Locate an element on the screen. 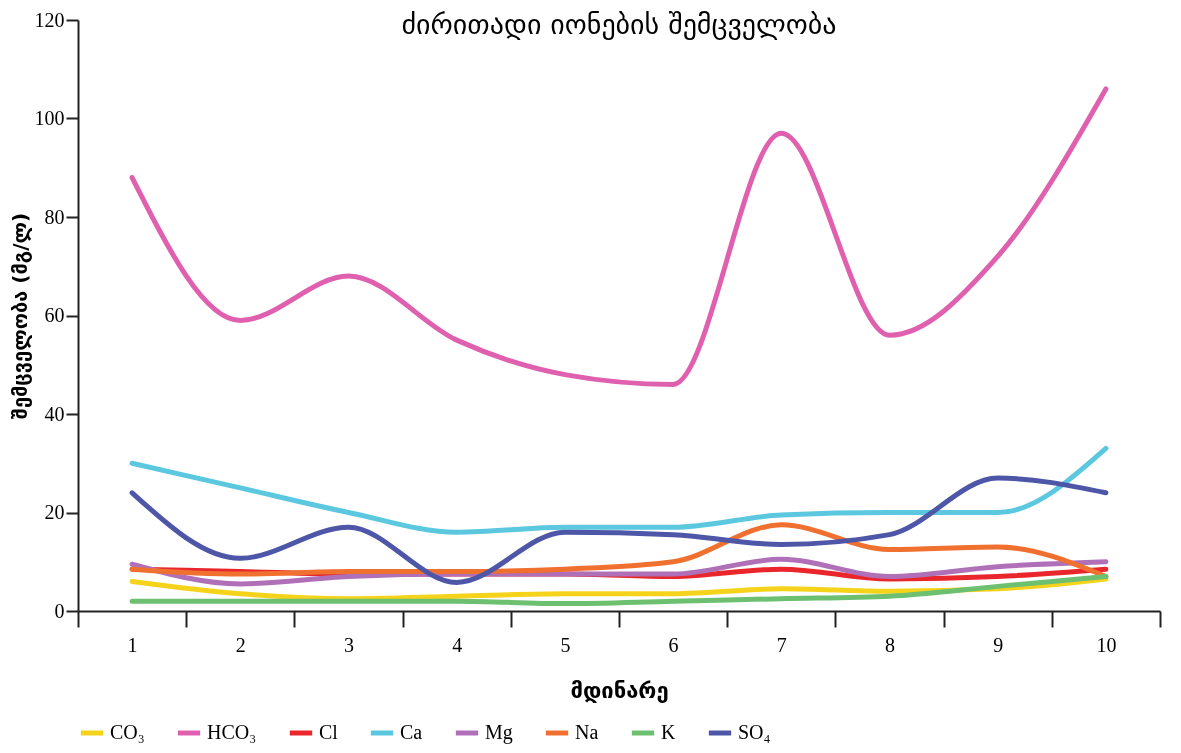 This screenshot has width=1181, height=753. chart-title: ძირითადი იონების შემცველობა is located at coordinates (619, 24).